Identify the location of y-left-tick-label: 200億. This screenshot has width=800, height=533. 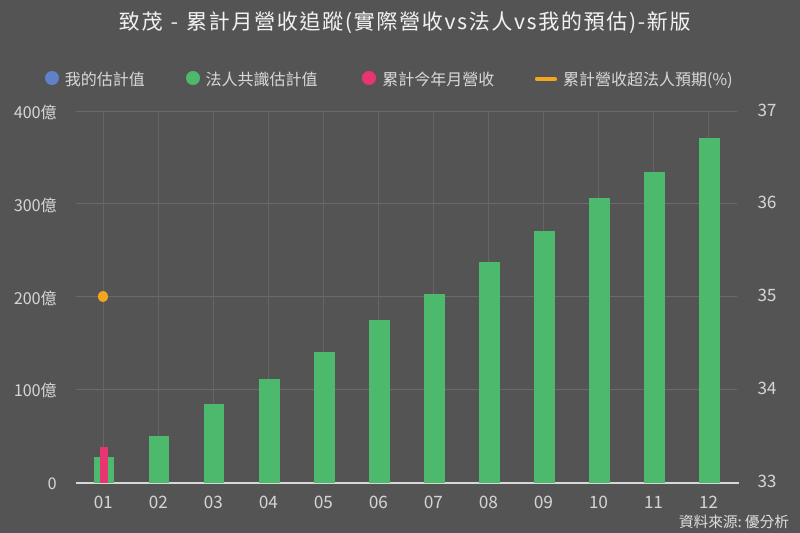
(35, 296).